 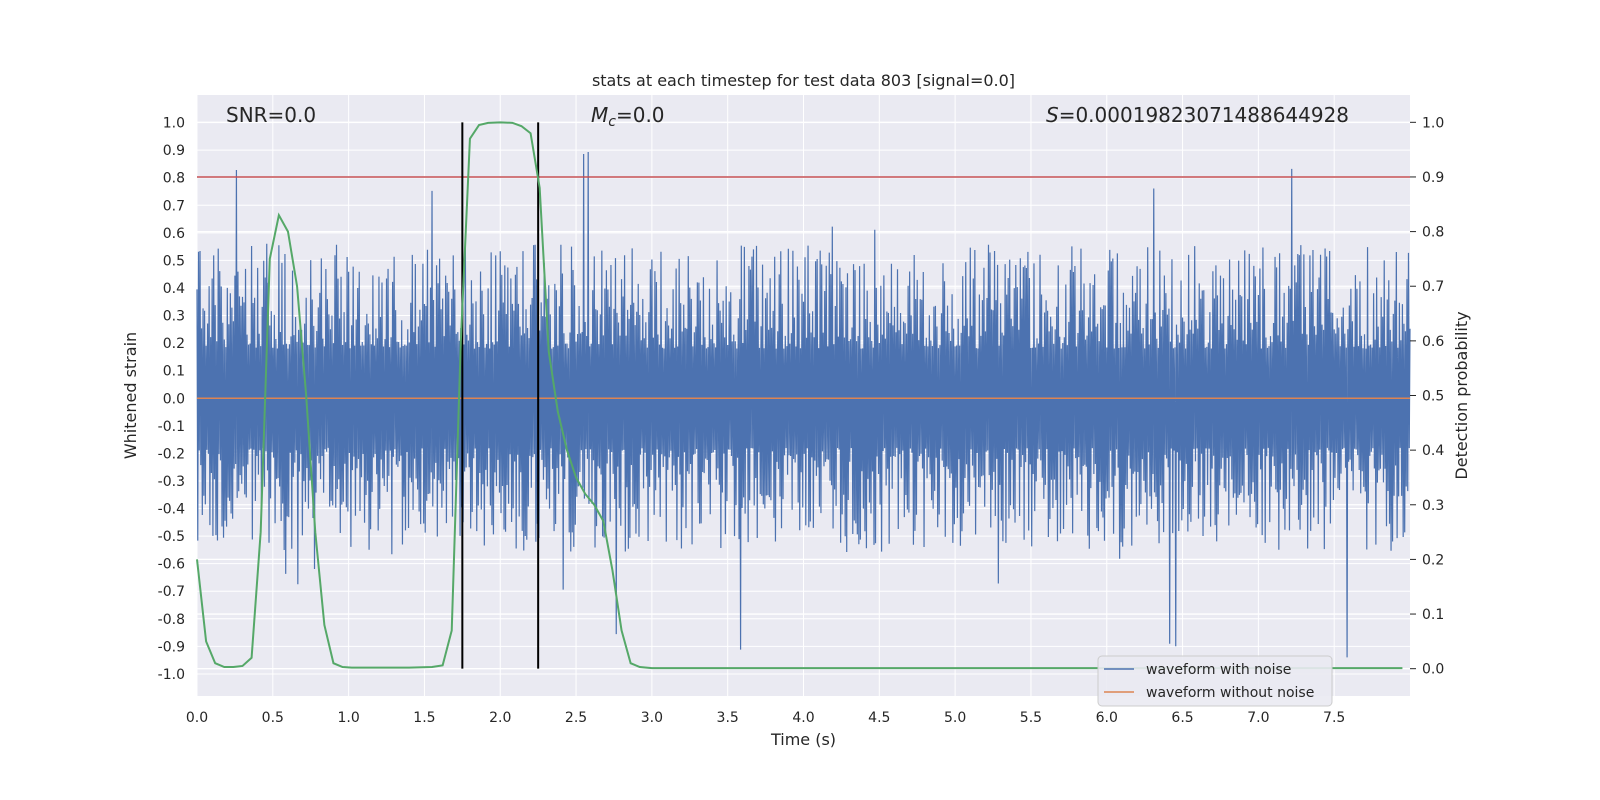 I want to click on right-tick-label-8: 0.2, so click(x=1433, y=560).